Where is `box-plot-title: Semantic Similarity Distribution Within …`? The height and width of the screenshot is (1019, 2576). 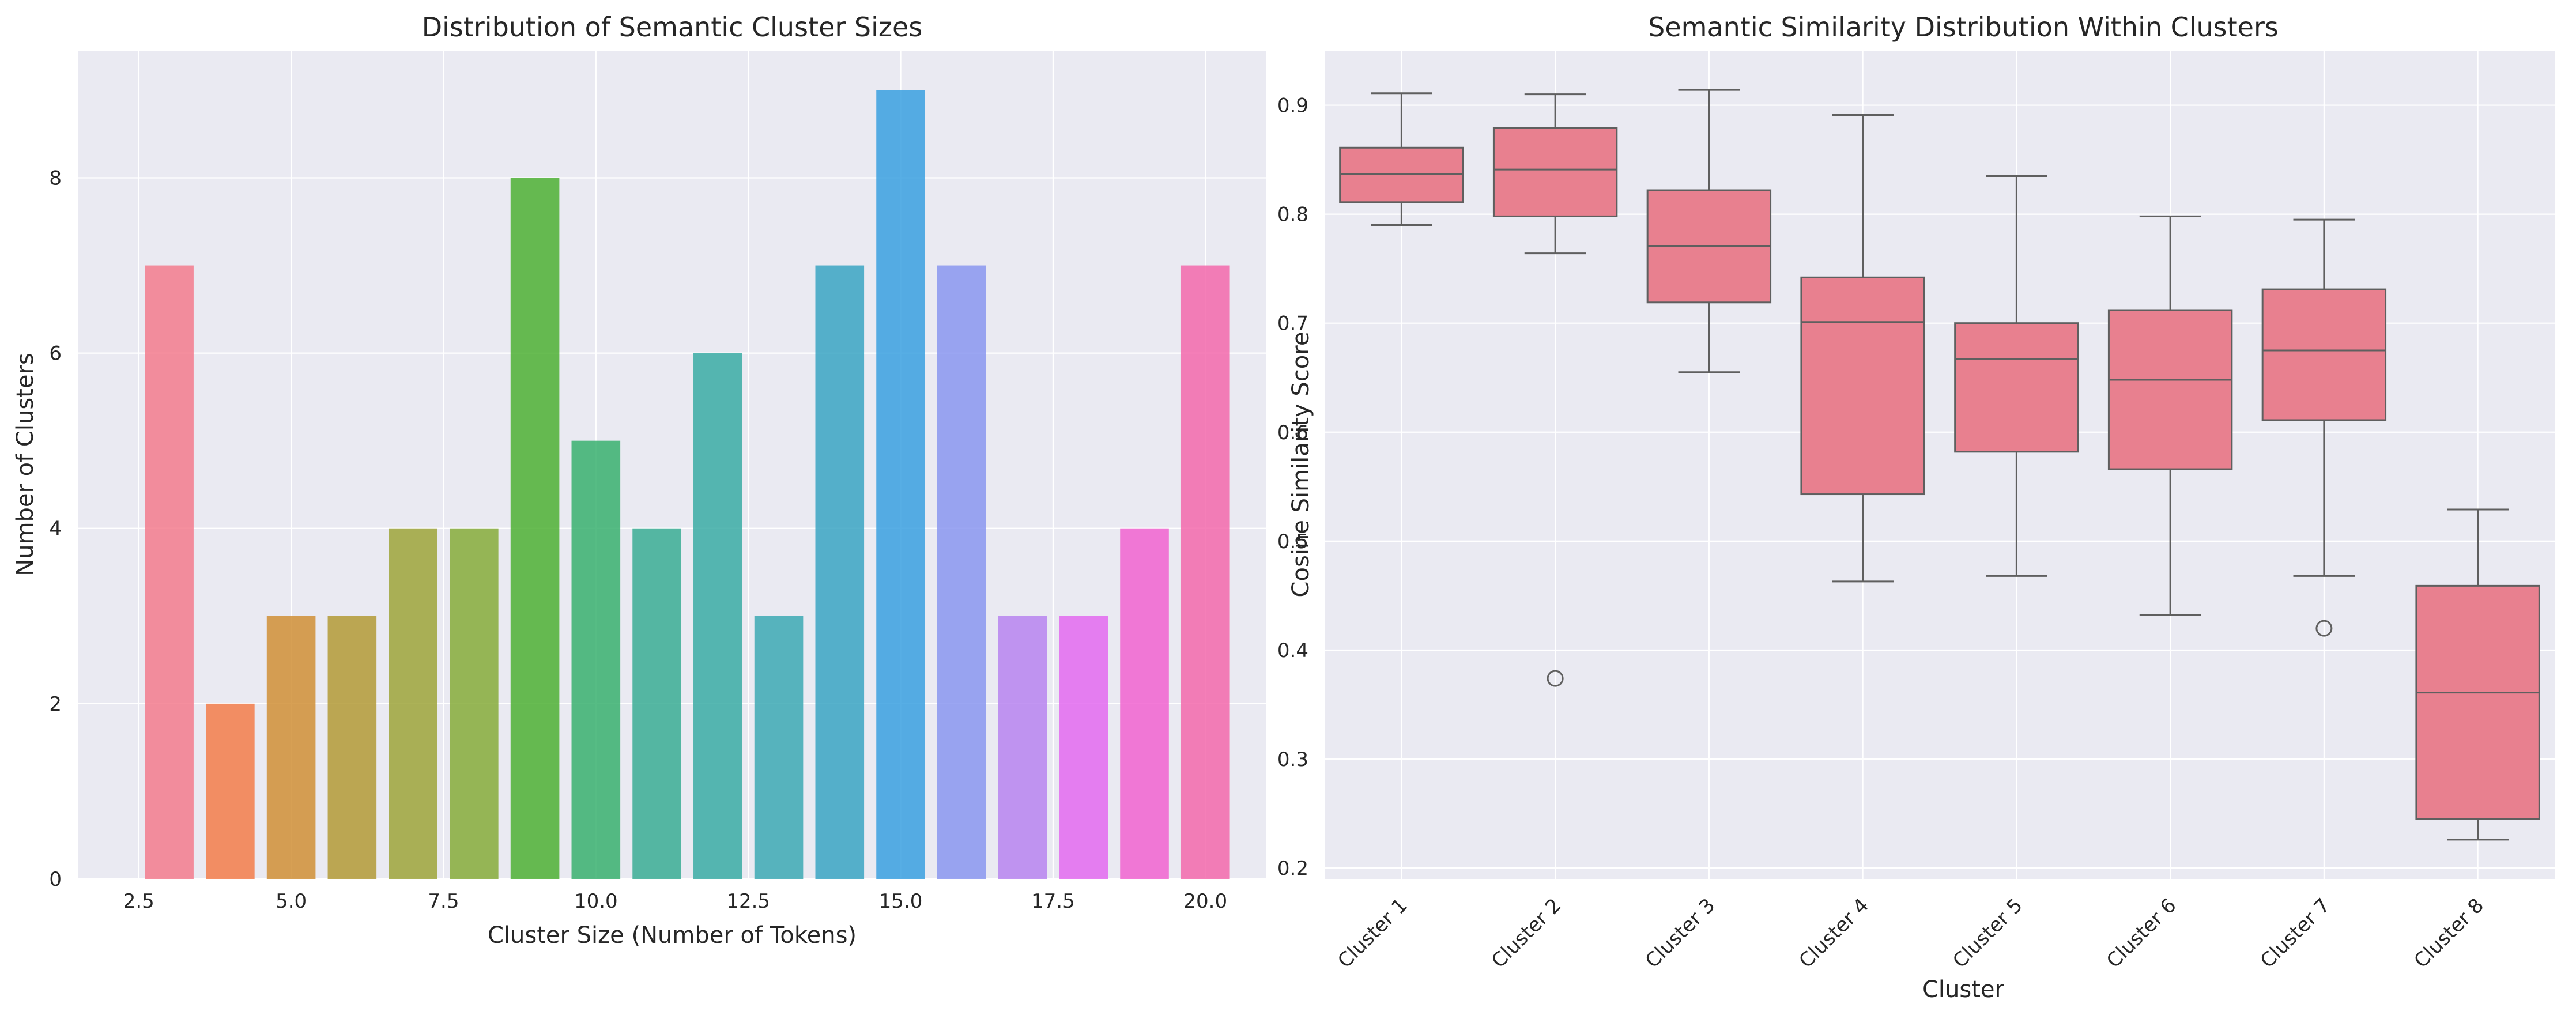
box-plot-title: Semantic Similarity Distribution Within … is located at coordinates (1963, 27).